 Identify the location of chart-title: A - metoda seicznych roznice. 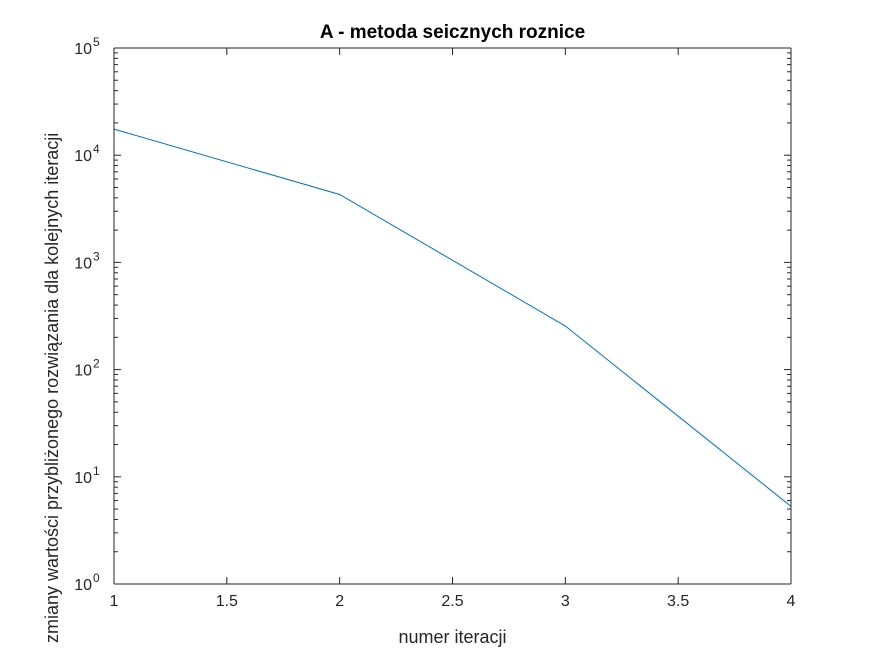
(452, 32).